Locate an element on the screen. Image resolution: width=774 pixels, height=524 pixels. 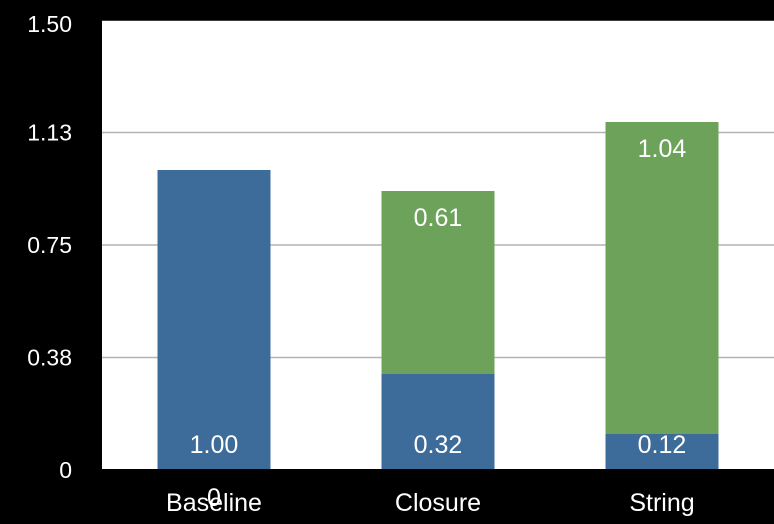
data-label: 0.32 is located at coordinates (438, 445).